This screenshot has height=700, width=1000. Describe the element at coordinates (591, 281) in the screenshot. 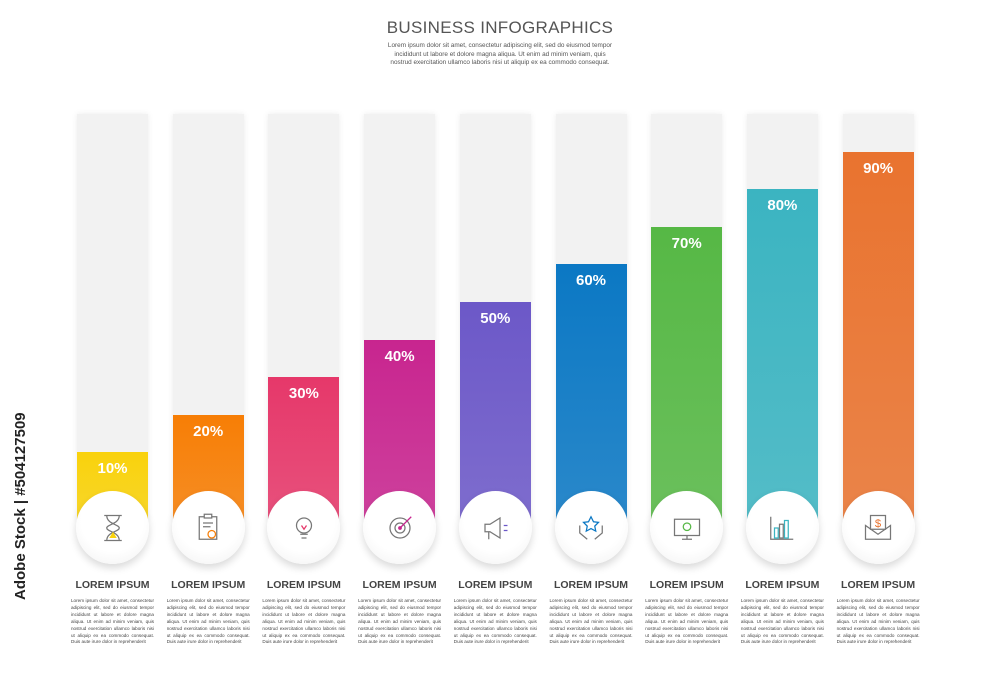

I see `value-label: 60%` at that location.